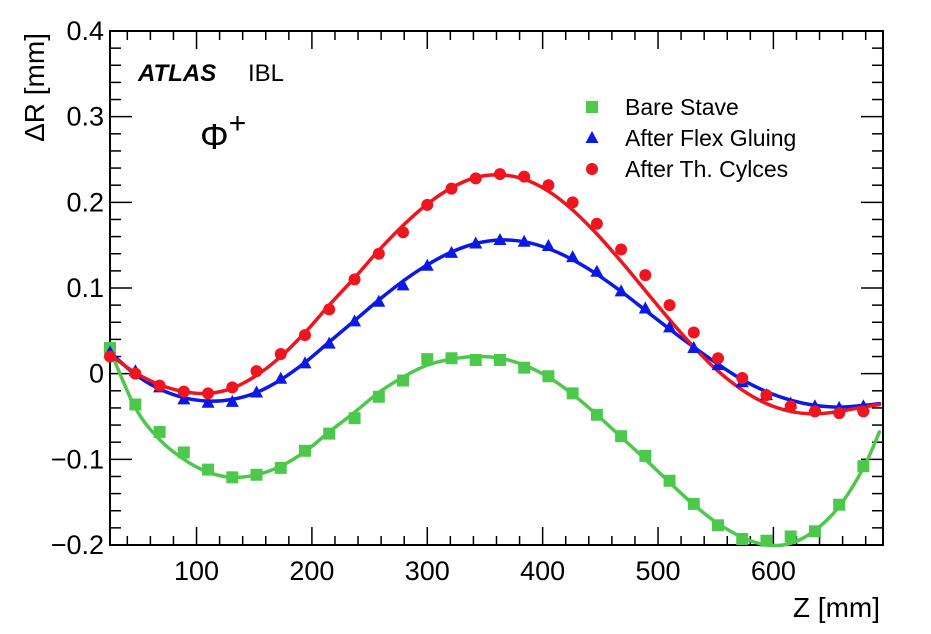  I want to click on y-tick-label: 0.3, so click(85, 117).